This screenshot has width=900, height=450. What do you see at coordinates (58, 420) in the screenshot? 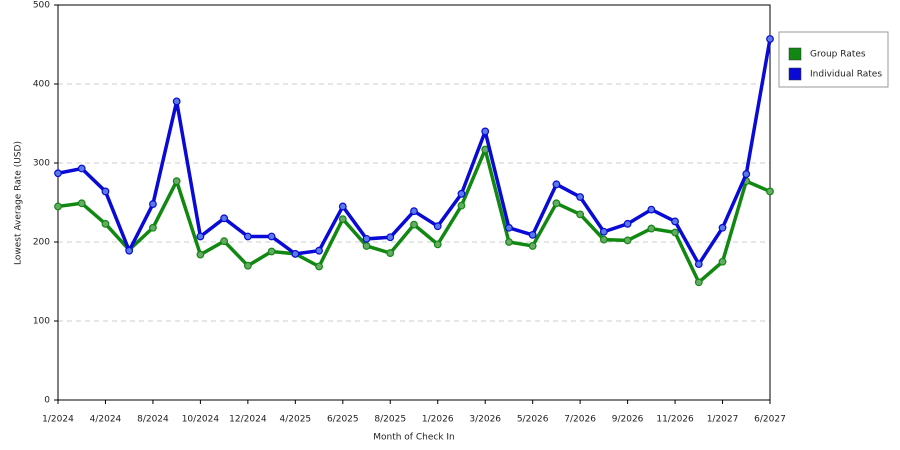
I see `x-tick-label: 1/2024` at bounding box center [58, 420].